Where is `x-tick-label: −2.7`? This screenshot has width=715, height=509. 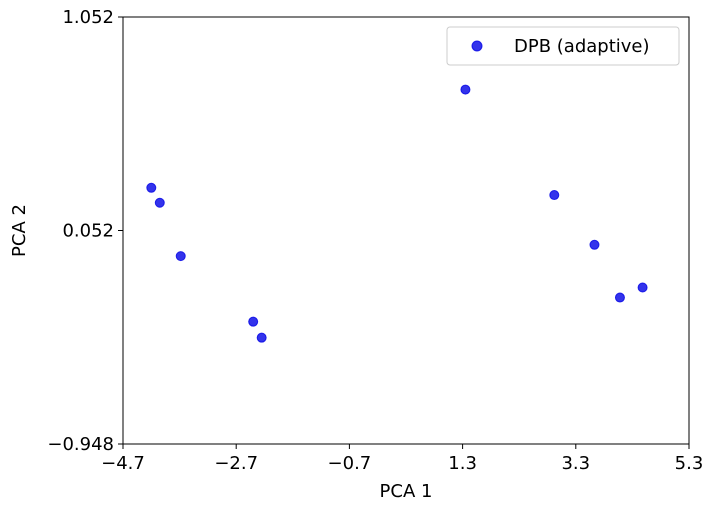 x-tick-label: −2.7 is located at coordinates (236, 463).